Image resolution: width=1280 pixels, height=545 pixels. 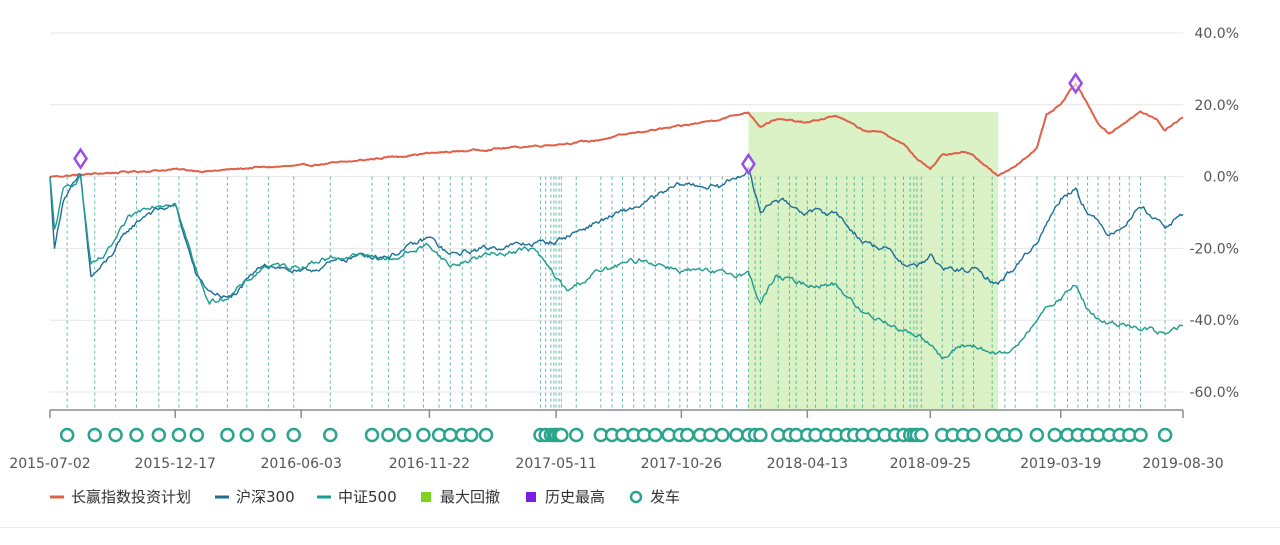 What do you see at coordinates (681, 464) in the screenshot?
I see `x-tick-label: 2017-10-26` at bounding box center [681, 464].